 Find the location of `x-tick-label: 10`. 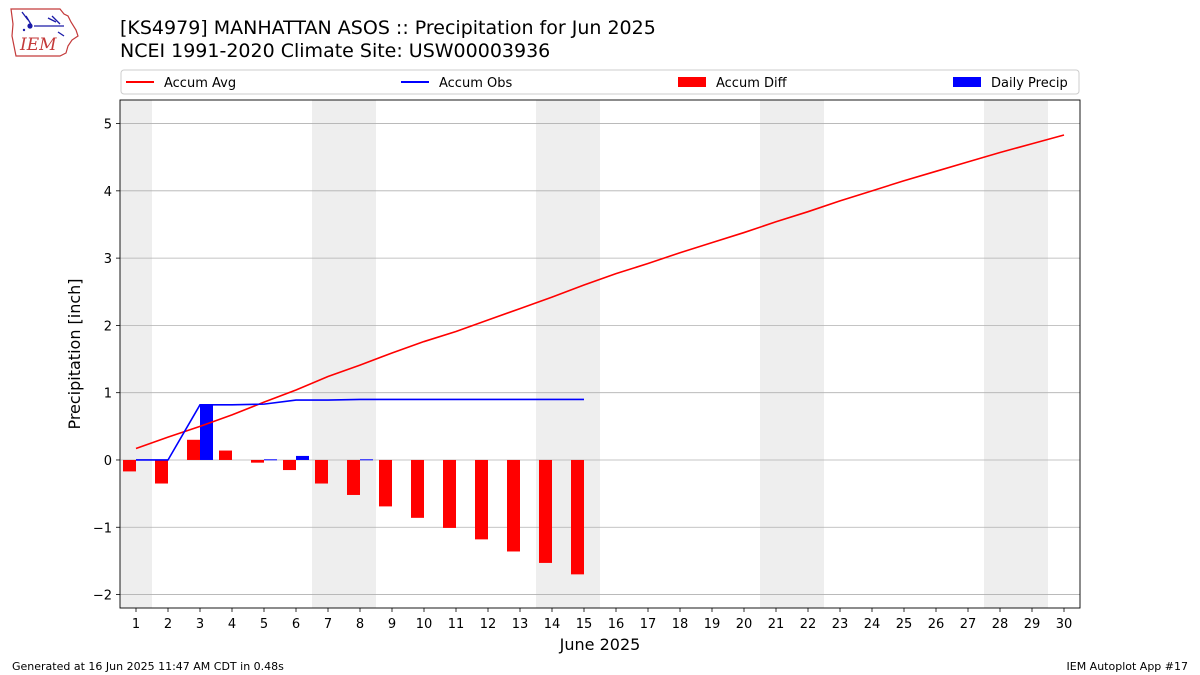

x-tick-label: 10 is located at coordinates (424, 624).